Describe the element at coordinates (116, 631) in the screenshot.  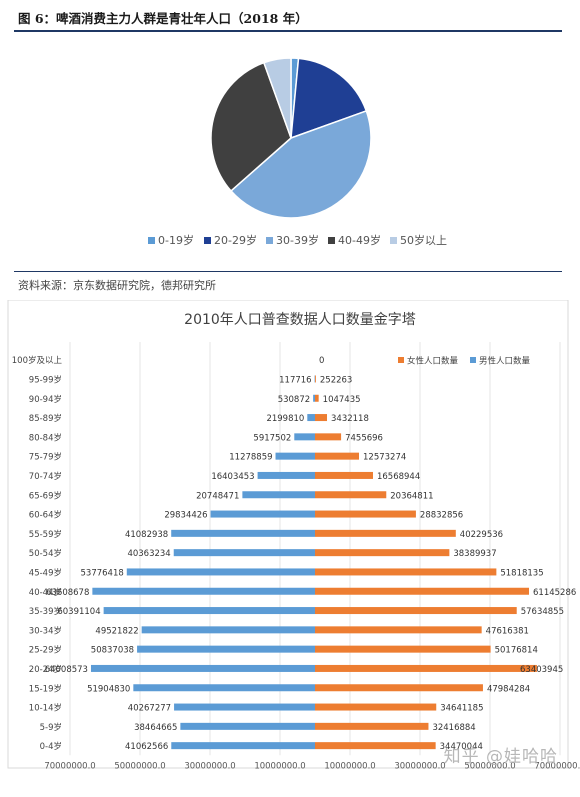
I see `male-value-label: 49521822` at that location.